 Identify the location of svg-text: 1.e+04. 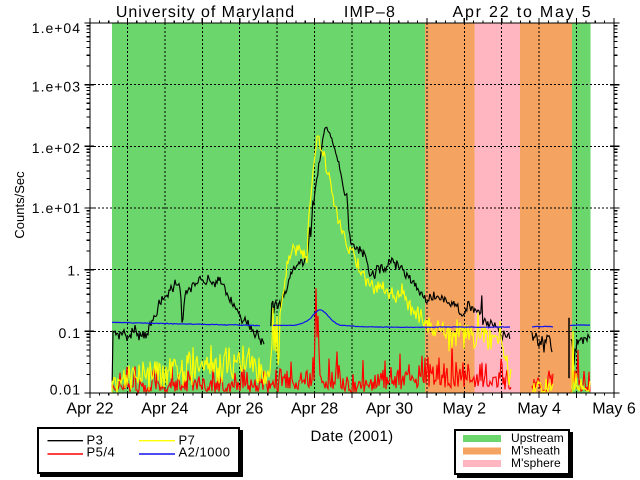
(56, 28).